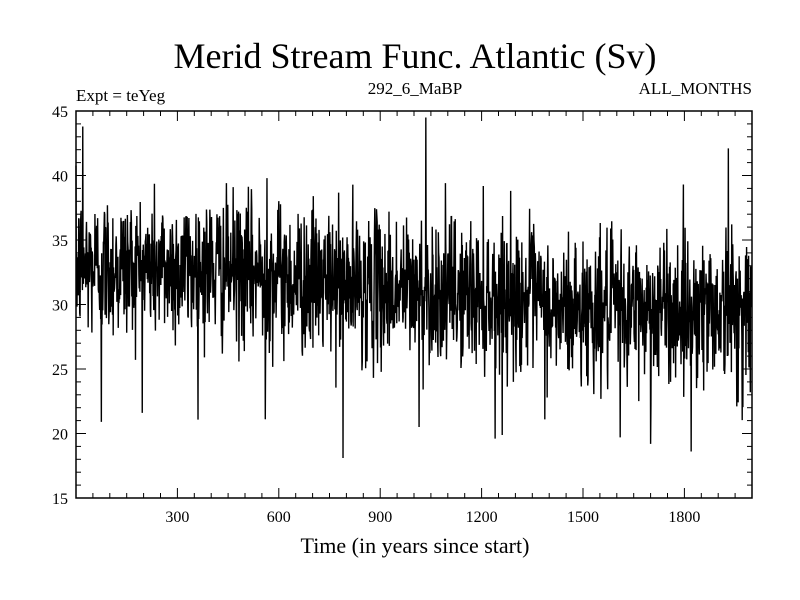  Describe the element at coordinates (695, 88) in the screenshot. I see `months-label: ALL_MONTHS` at that location.